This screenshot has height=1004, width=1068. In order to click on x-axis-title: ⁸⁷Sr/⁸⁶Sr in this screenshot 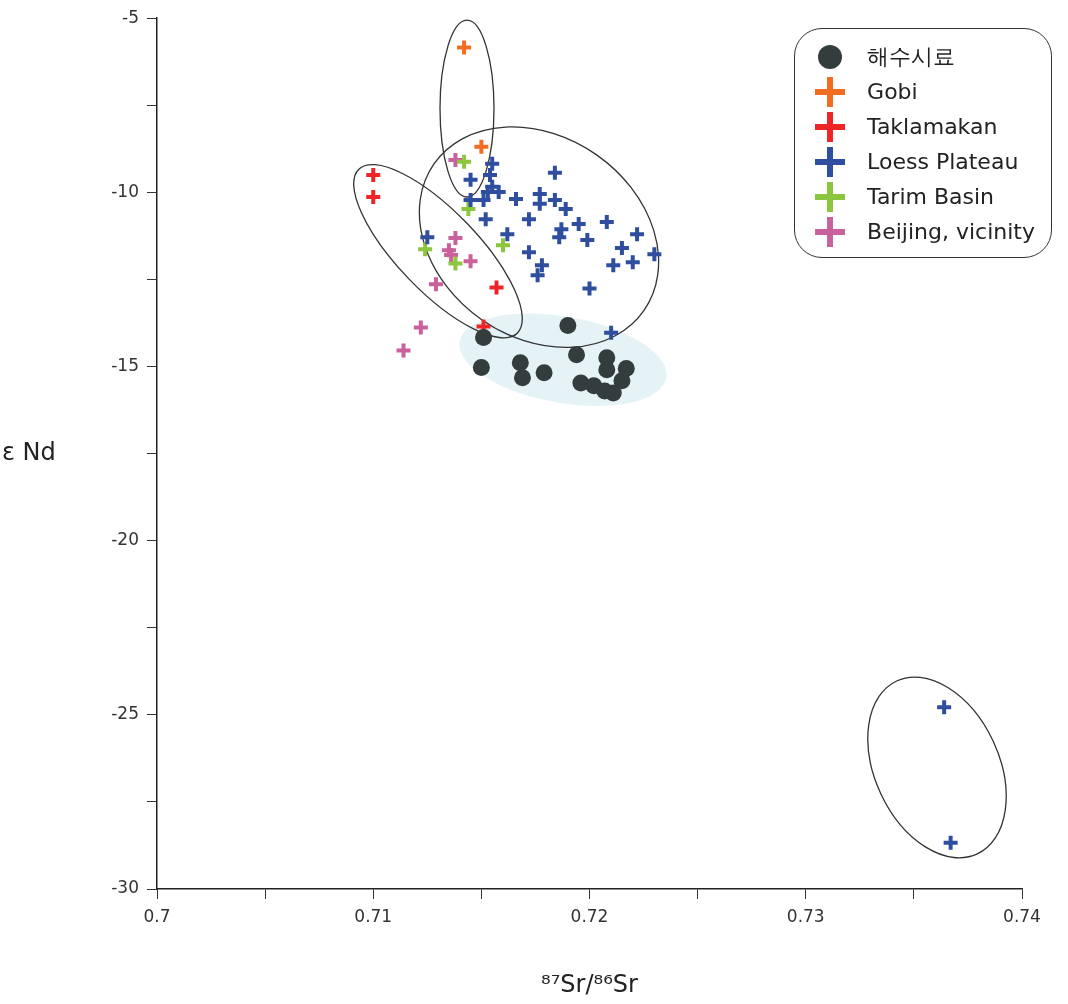, I will do `click(590, 983)`.